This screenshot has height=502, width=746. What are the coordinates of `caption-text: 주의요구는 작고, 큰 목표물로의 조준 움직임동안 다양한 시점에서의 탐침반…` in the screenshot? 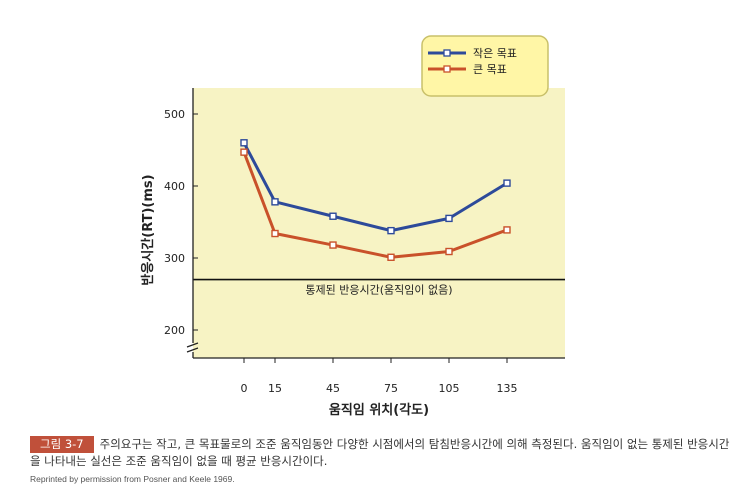 It's located at (380, 452).